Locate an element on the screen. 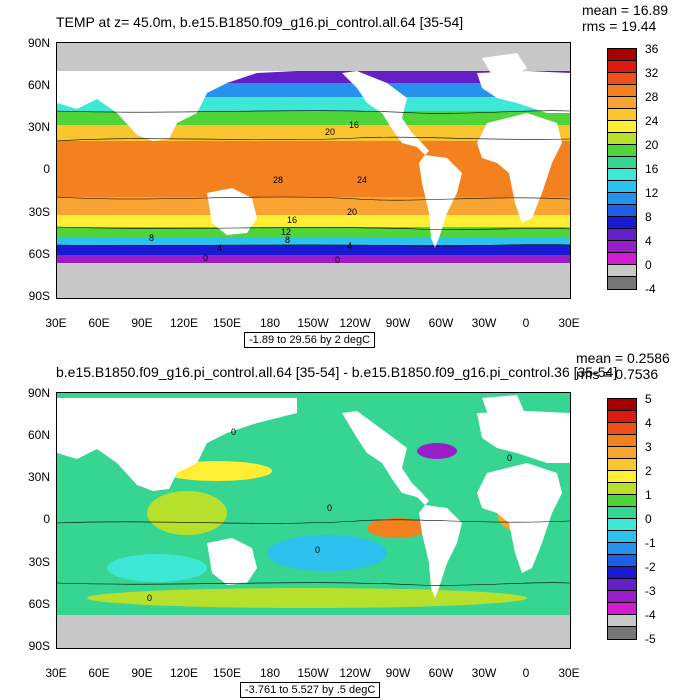 The width and height of the screenshot is (700, 700). lon-label: 0 is located at coordinates (526, 323).